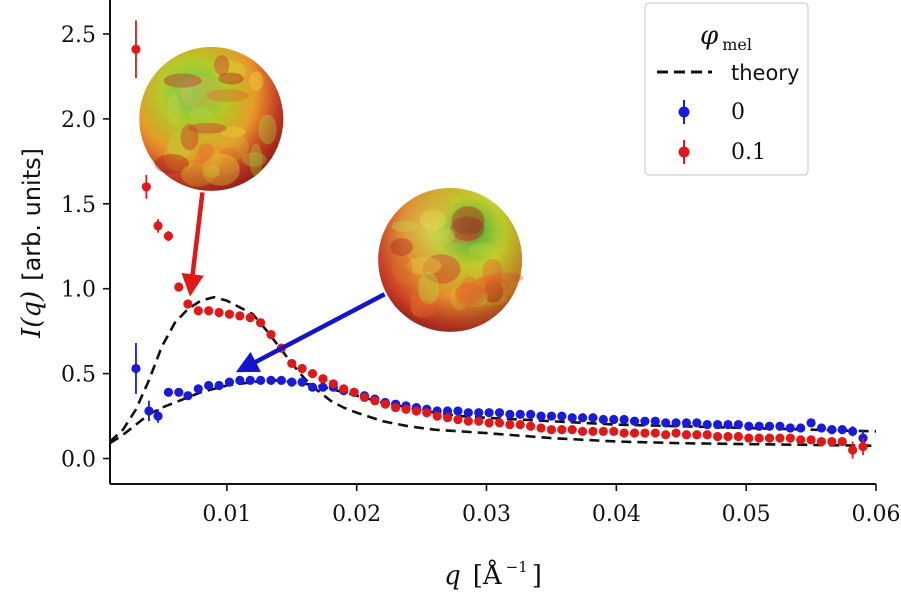  Describe the element at coordinates (450, 259) in the screenshot. I see `sphere-shading` at that location.